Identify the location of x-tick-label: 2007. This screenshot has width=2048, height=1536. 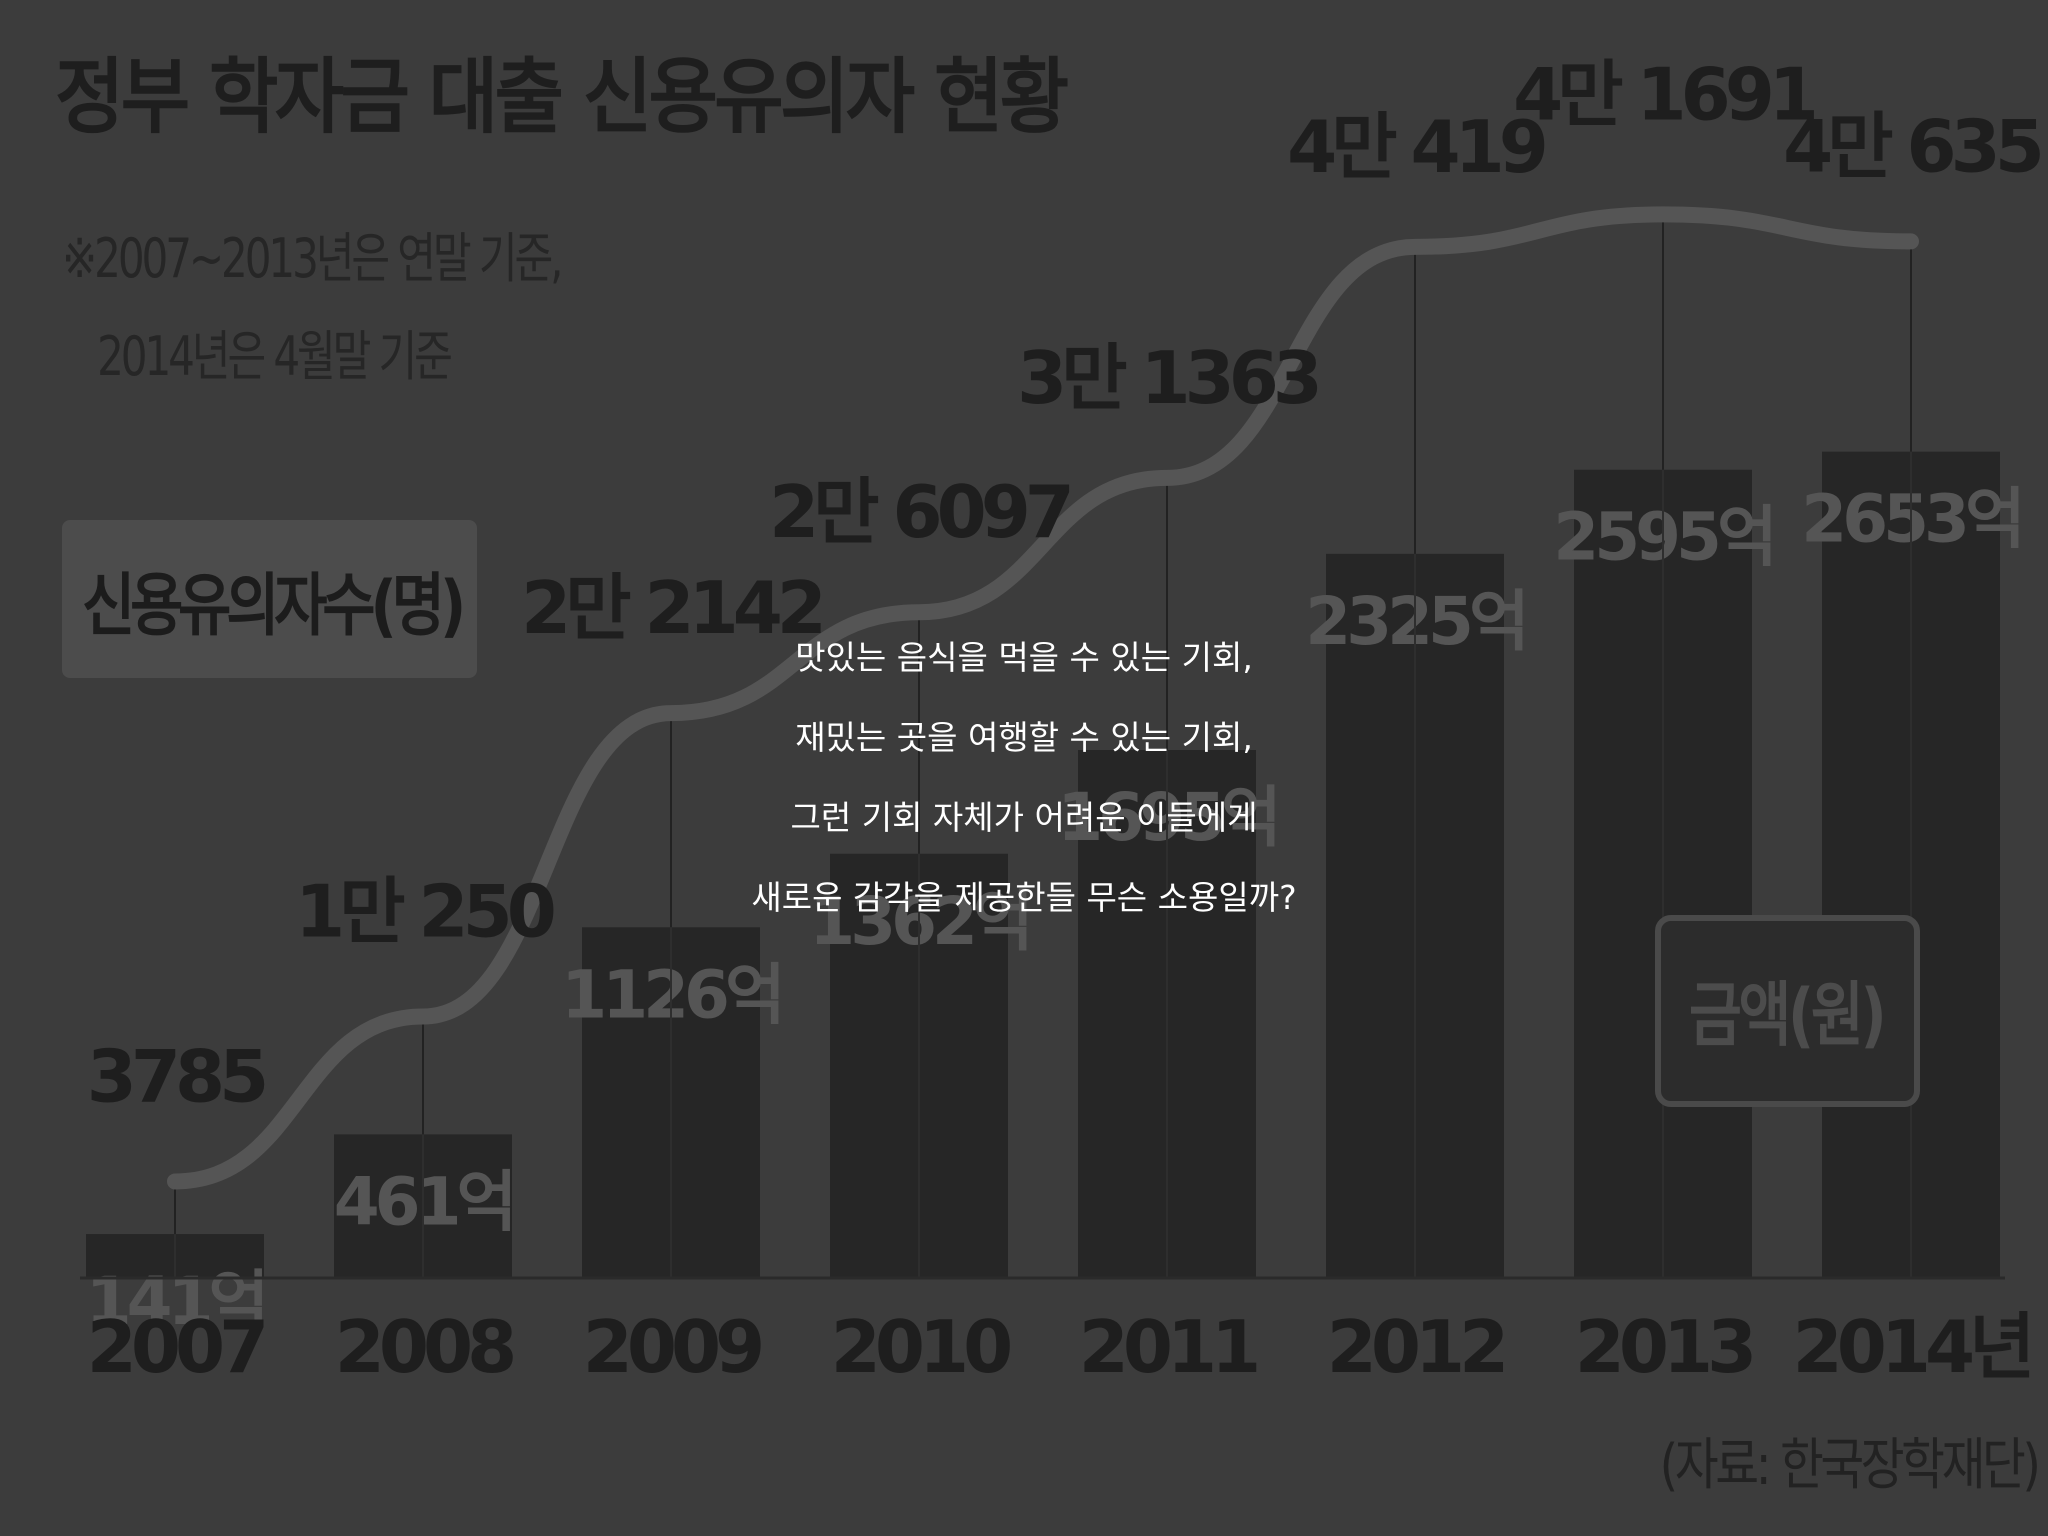
(175, 1347).